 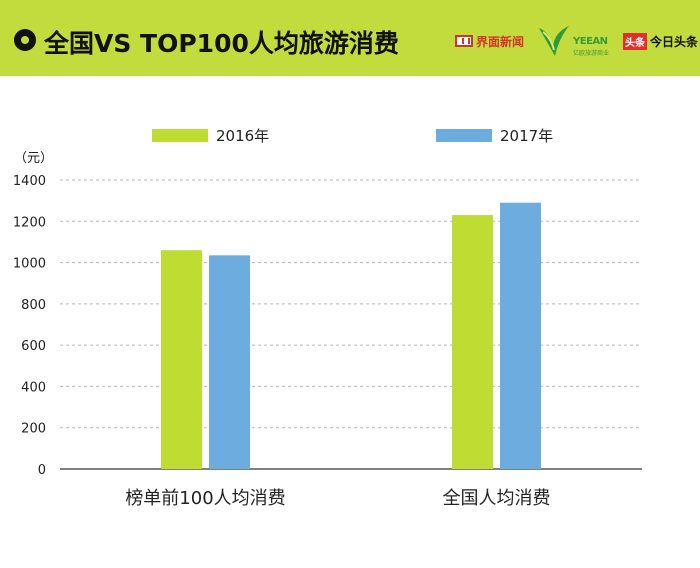 I want to click on y-tick-label: 600, so click(x=33, y=346).